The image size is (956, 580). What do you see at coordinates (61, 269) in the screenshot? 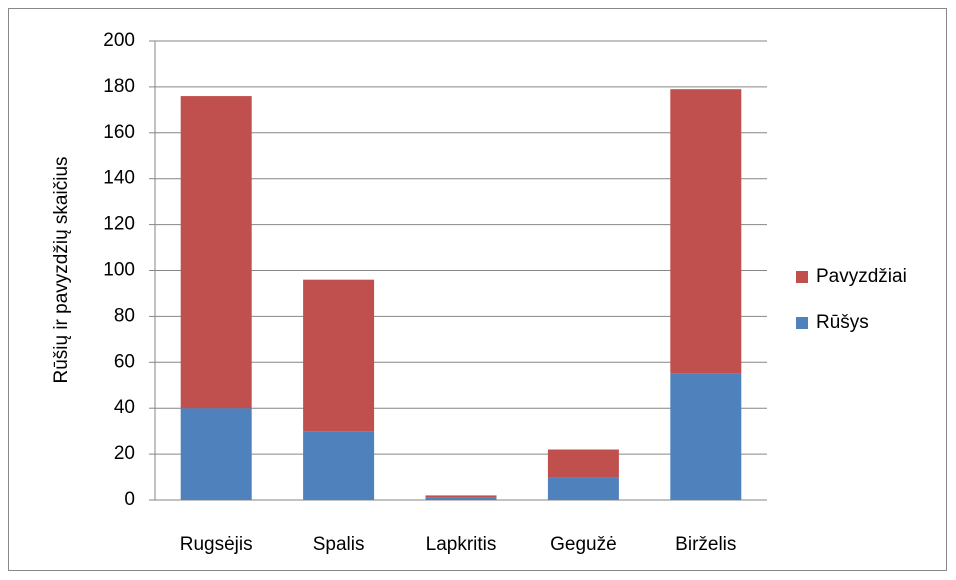
I see `y-axis-label: Rūšių ir pavyzdžių skaičius` at bounding box center [61, 269].